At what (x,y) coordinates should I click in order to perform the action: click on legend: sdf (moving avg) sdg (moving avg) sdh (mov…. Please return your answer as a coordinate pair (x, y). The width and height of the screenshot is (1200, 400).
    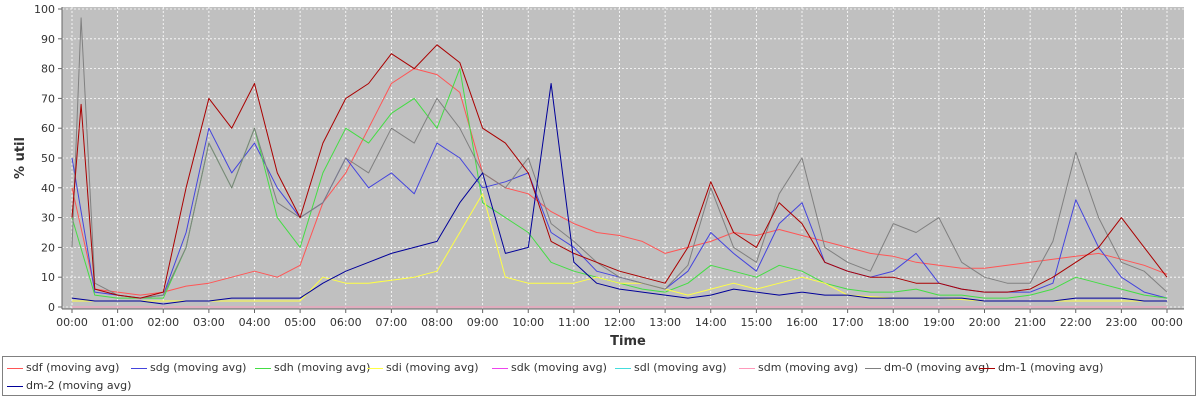
    Looking at the image, I should click on (599, 376).